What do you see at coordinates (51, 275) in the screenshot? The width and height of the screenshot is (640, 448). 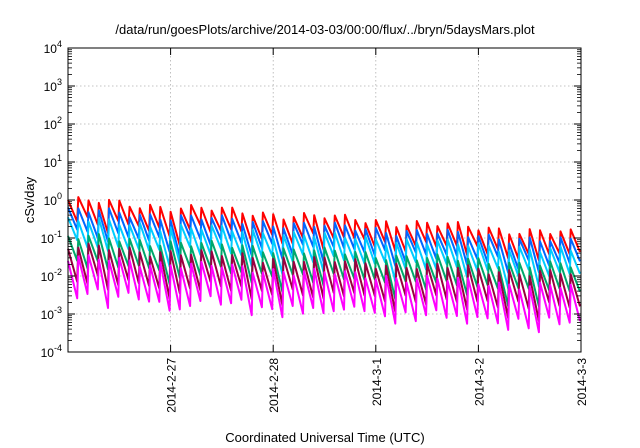 I see `y-tick-label: 10⁻²` at bounding box center [51, 275].